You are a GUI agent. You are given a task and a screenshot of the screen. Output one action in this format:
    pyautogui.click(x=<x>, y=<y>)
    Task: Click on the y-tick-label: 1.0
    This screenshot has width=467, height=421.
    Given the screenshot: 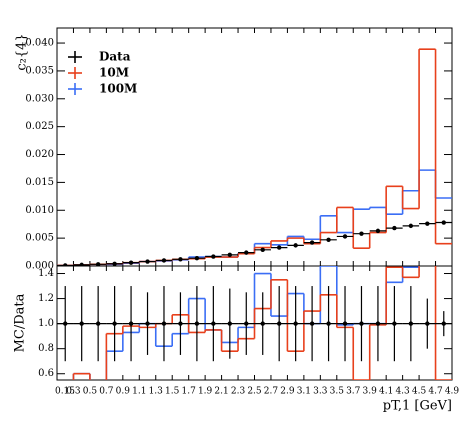 What is the action you would take?
    pyautogui.click(x=46, y=323)
    